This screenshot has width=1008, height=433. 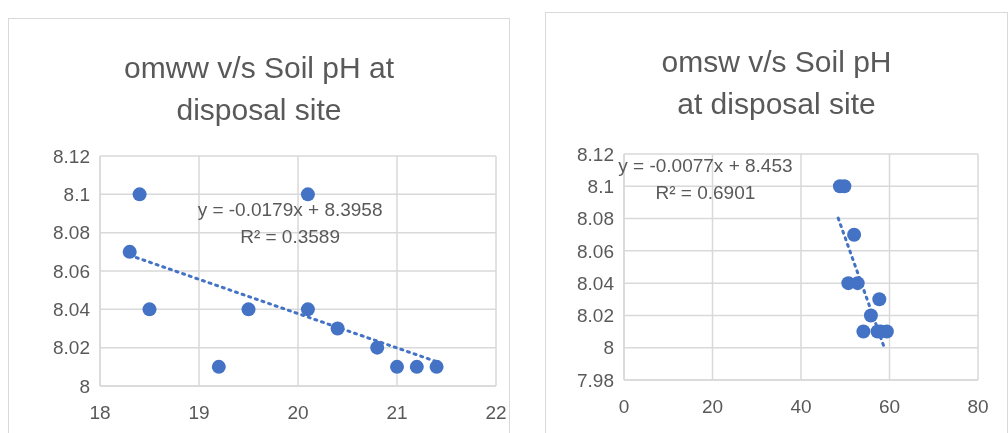 I want to click on annotation: R² = 0.6901, so click(x=705, y=193).